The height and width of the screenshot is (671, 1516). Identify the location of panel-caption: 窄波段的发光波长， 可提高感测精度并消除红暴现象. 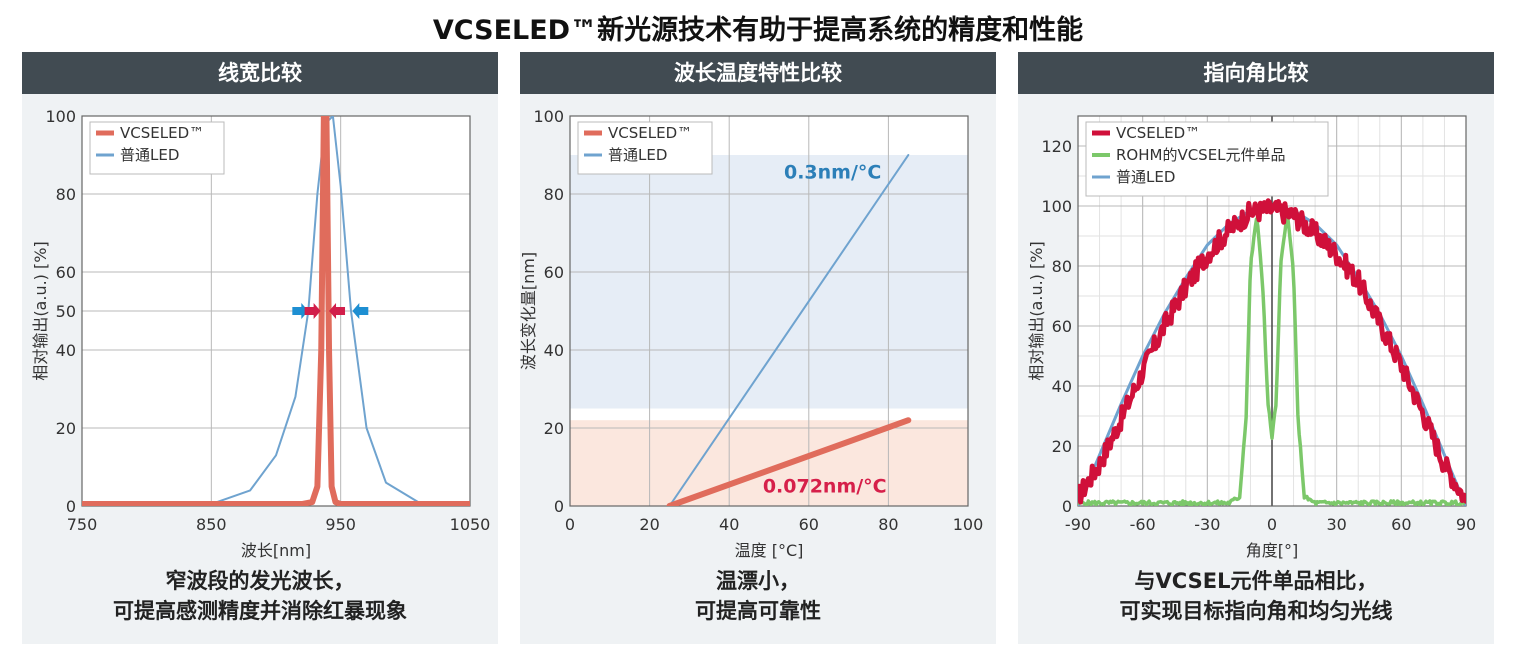
(260, 596).